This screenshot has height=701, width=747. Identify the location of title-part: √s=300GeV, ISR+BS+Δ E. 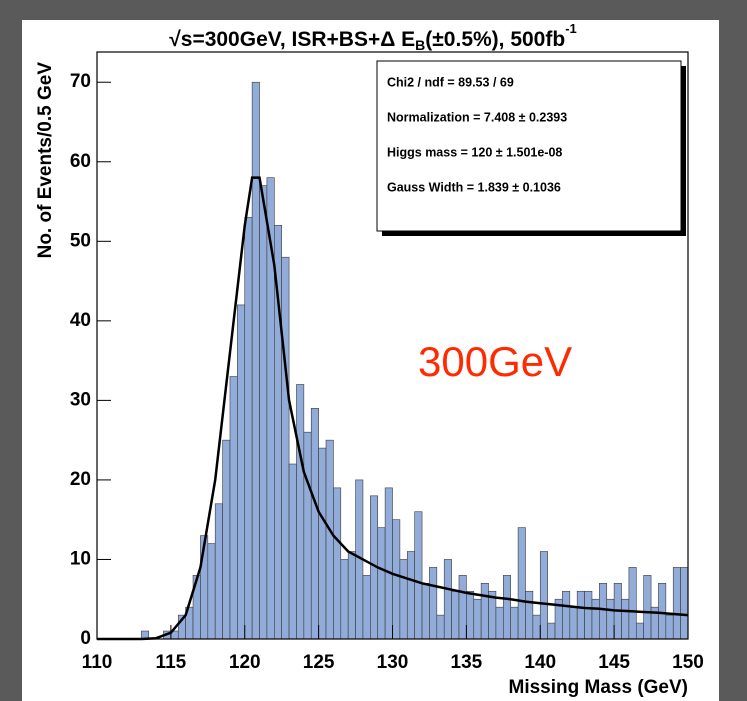
(292, 39).